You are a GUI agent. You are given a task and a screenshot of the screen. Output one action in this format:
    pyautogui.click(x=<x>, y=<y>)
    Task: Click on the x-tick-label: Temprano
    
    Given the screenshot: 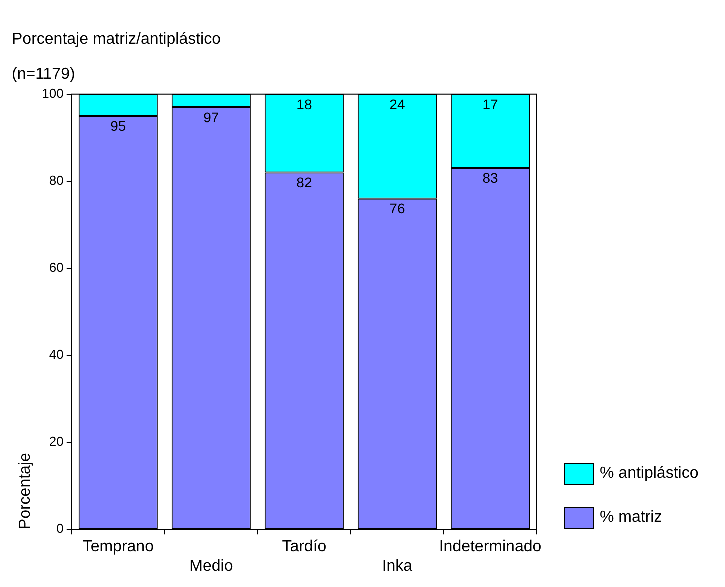 What is the action you would take?
    pyautogui.click(x=118, y=547)
    